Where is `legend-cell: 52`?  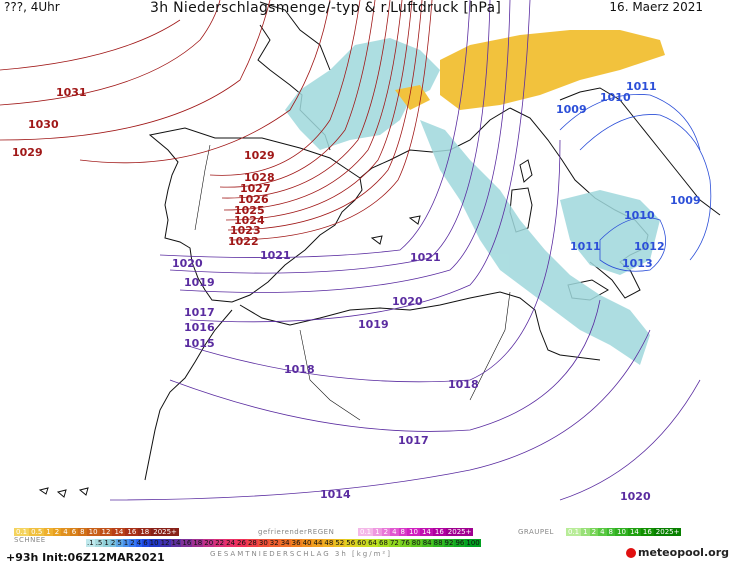 legend-cell: 52 is located at coordinates (340, 543).